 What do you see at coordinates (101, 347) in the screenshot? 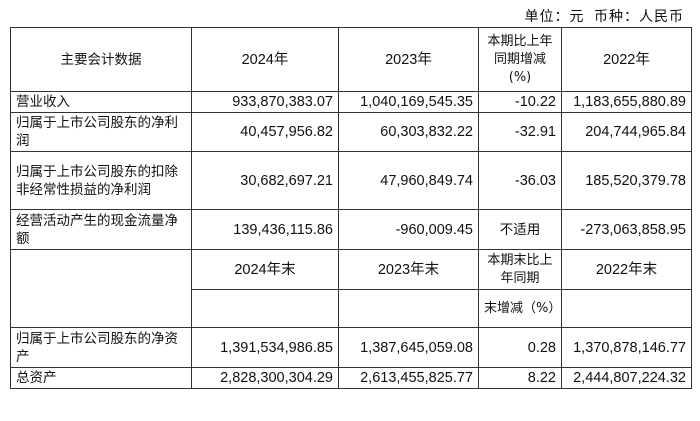
I see `row-label: 归属于上市公司股东的净资产` at bounding box center [101, 347].